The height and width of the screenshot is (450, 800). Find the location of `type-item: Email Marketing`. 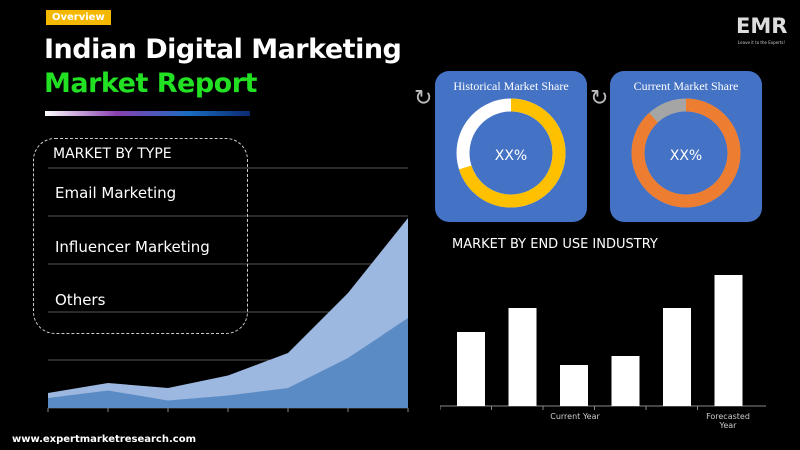

type-item: Email Marketing is located at coordinates (116, 193).